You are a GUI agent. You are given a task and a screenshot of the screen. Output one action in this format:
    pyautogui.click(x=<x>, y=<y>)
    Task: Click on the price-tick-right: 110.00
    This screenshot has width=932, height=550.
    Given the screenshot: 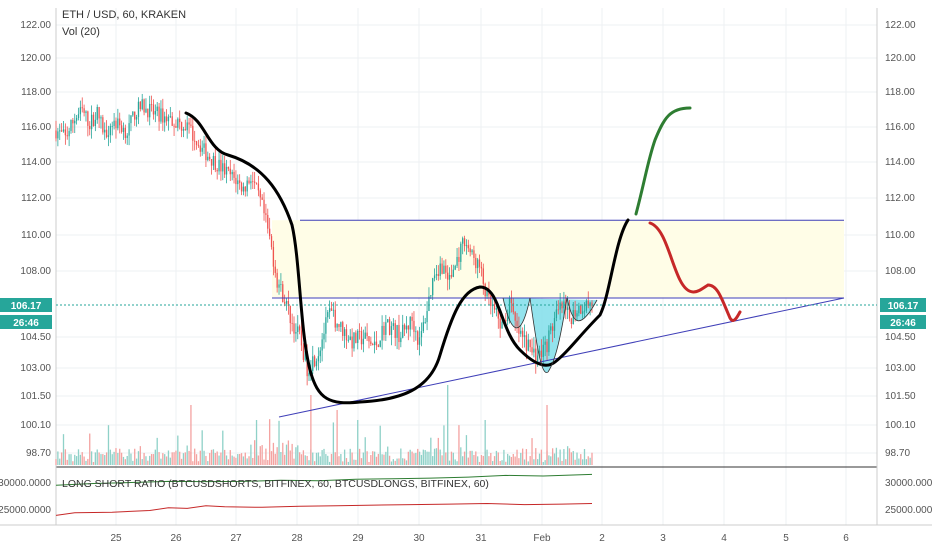 What is the action you would take?
    pyautogui.click(x=900, y=235)
    